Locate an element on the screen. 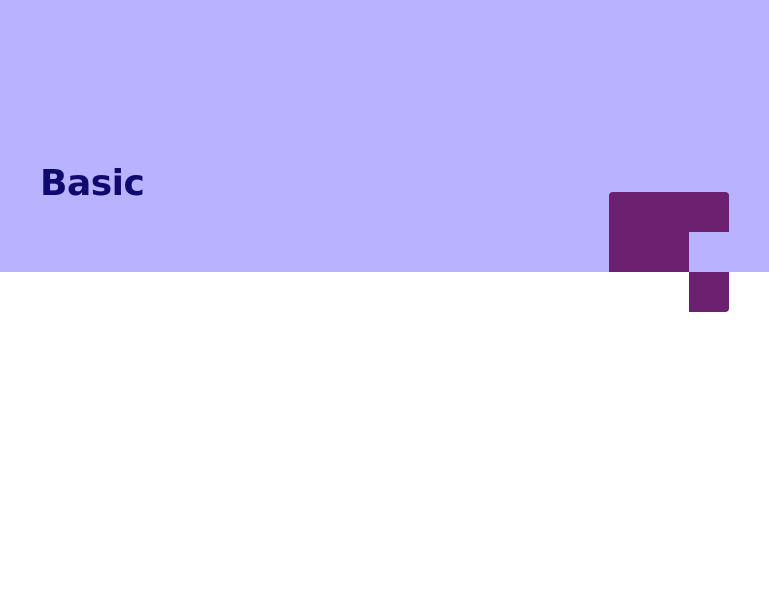 The width and height of the screenshot is (769, 599). logo-shape is located at coordinates (669, 252).